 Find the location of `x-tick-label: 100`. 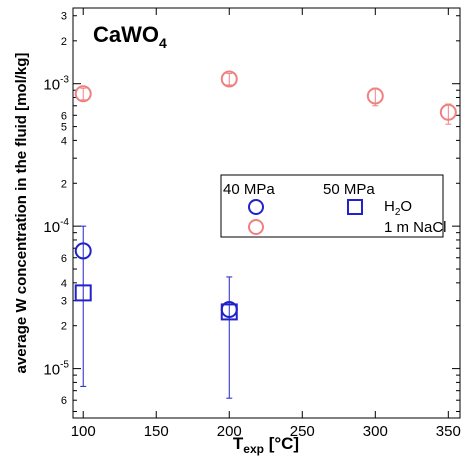

x-tick-label: 100 is located at coordinates (83, 431).